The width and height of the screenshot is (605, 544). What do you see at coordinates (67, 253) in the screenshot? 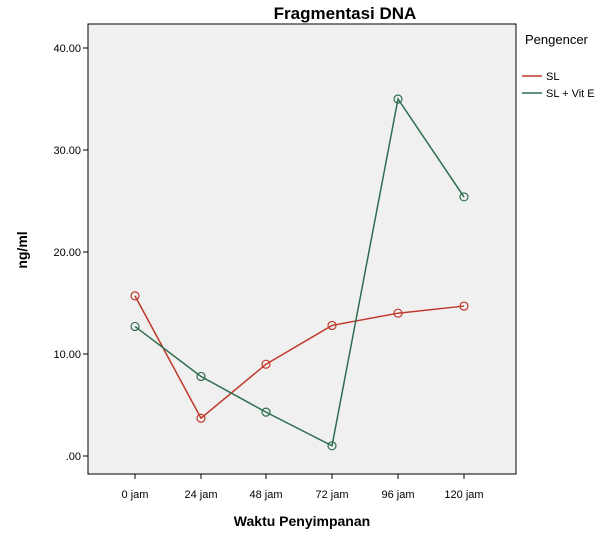
I see `y-tick-label: 20.00` at bounding box center [67, 253].